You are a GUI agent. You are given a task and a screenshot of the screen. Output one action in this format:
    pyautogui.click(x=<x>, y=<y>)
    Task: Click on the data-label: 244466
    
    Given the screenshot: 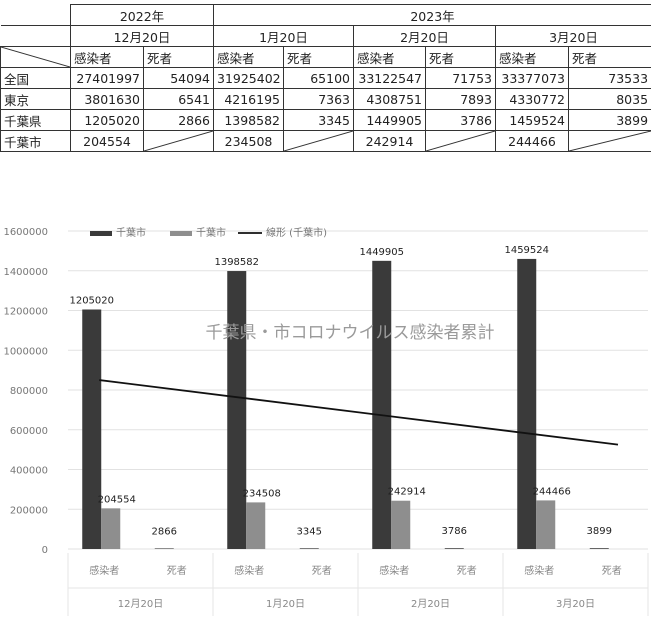 What is the action you would take?
    pyautogui.click(x=552, y=491)
    